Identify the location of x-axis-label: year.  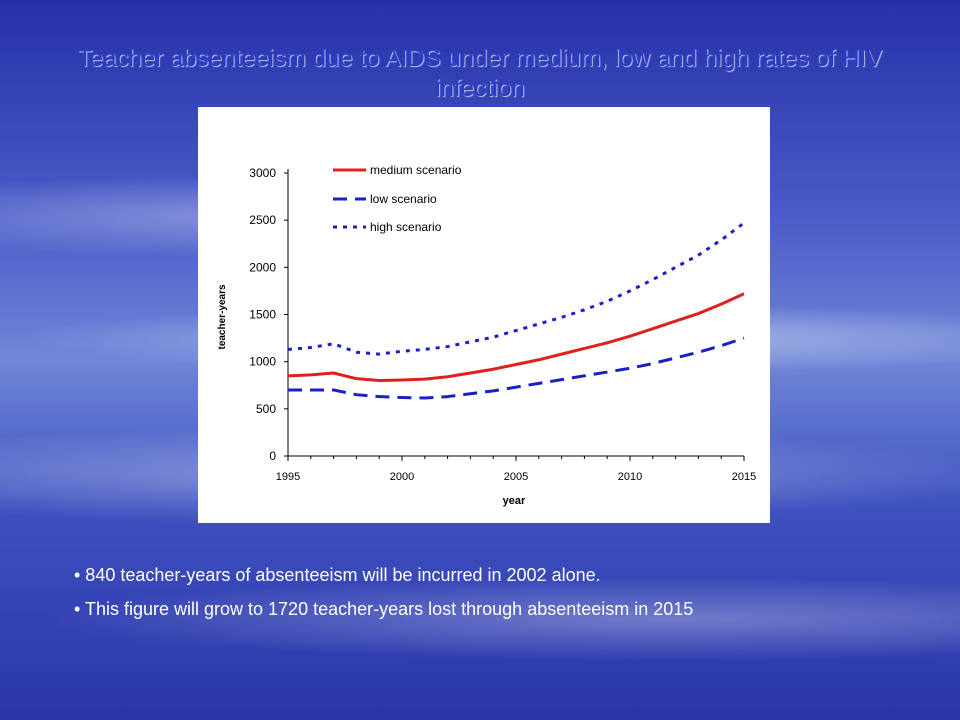
(514, 501).